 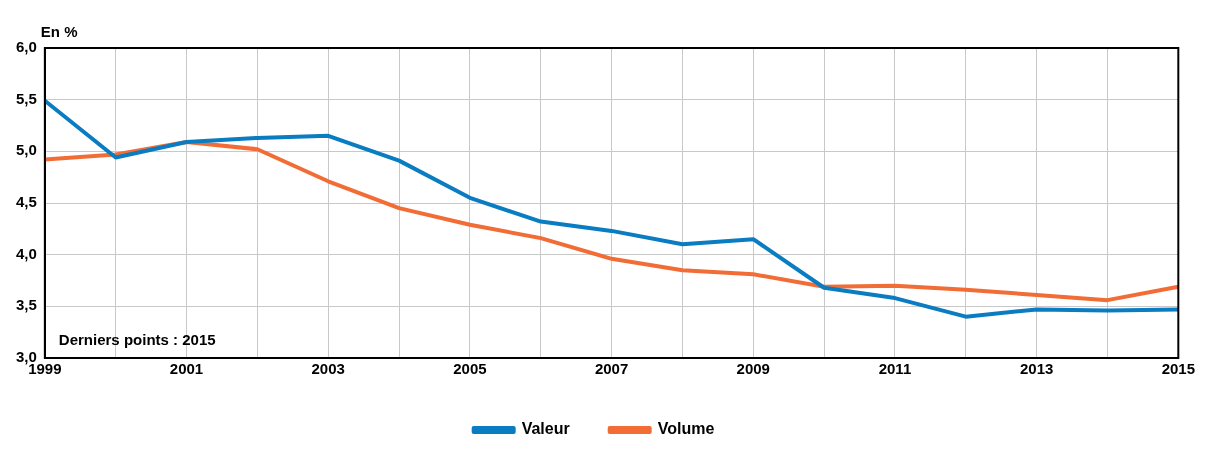 I want to click on legend-label: Valeur, so click(x=545, y=429).